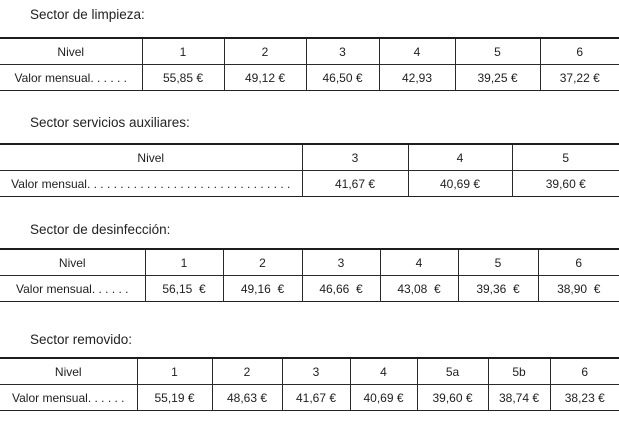 The image size is (619, 424). I want to click on value-cell: 48,63 €, so click(246, 397).